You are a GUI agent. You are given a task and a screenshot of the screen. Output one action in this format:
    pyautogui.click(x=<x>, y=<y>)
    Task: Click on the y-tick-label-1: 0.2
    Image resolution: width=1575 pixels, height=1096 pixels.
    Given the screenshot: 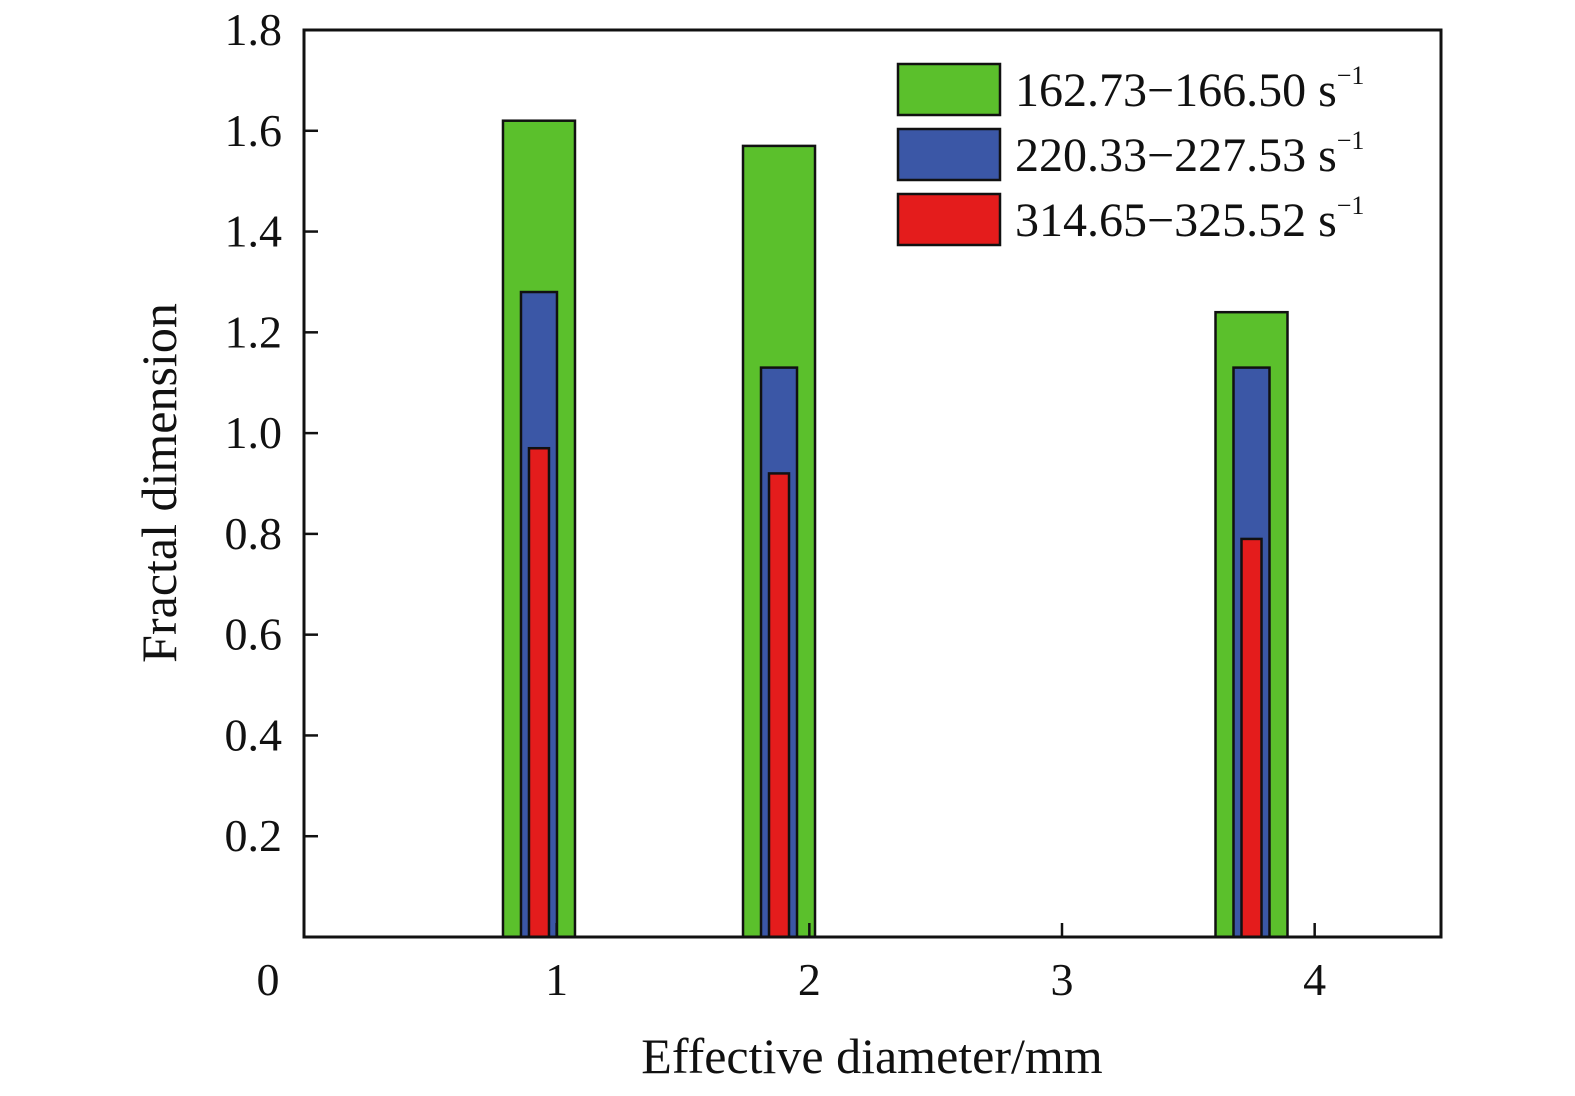 What is the action you would take?
    pyautogui.click(x=254, y=835)
    